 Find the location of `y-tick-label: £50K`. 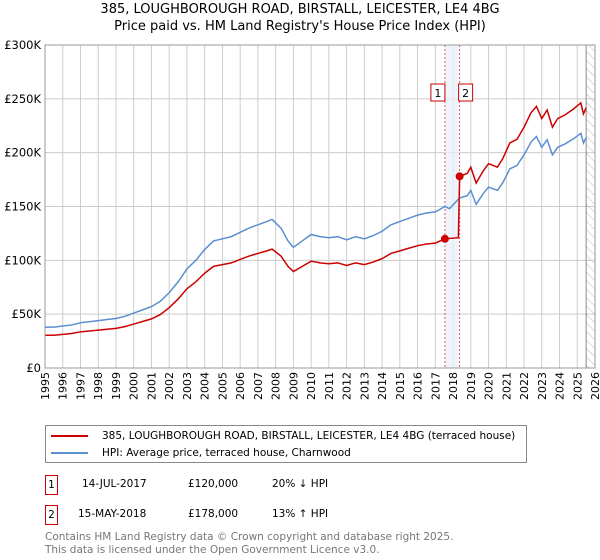

y-tick-label: £50K is located at coordinates (27, 314).